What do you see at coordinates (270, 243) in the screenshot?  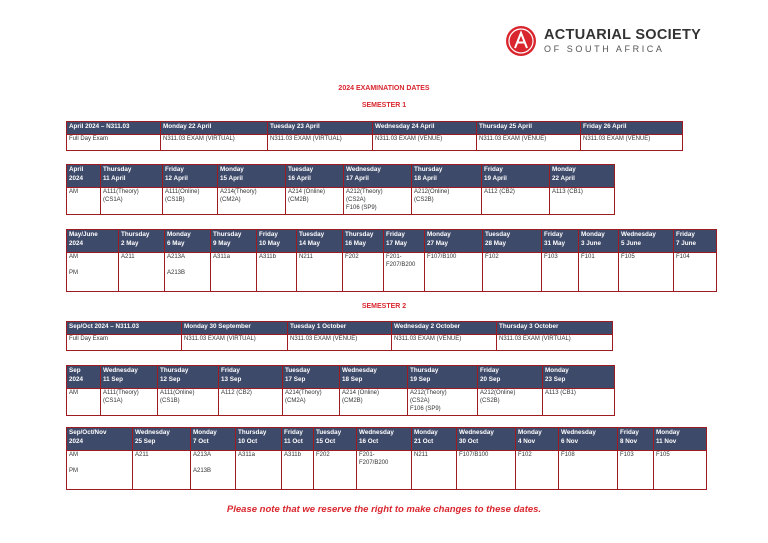 I see `column-header-line: 10 May` at bounding box center [270, 243].